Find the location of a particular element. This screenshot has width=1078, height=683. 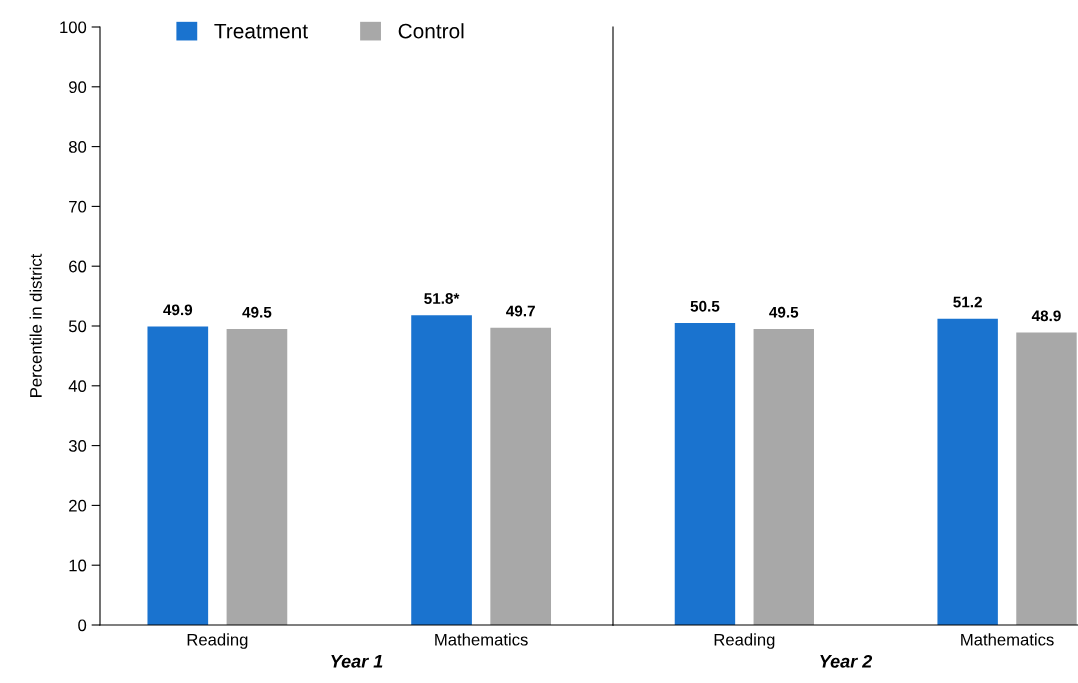

y-tick-label: 0 is located at coordinates (82, 625).